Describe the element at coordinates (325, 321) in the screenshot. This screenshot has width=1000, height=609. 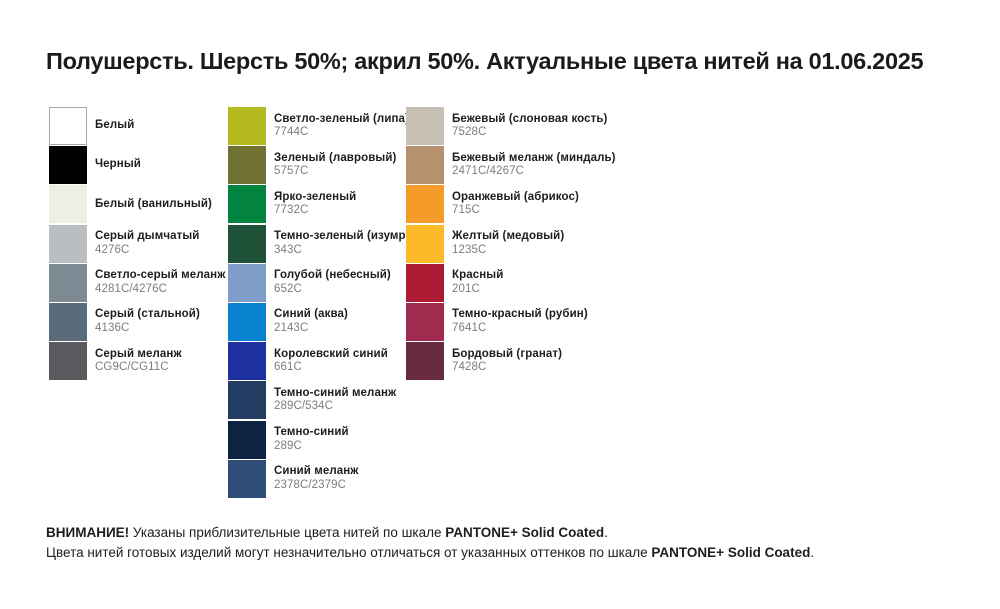
I see `color-row: Синий (аква) 2143C` at that location.